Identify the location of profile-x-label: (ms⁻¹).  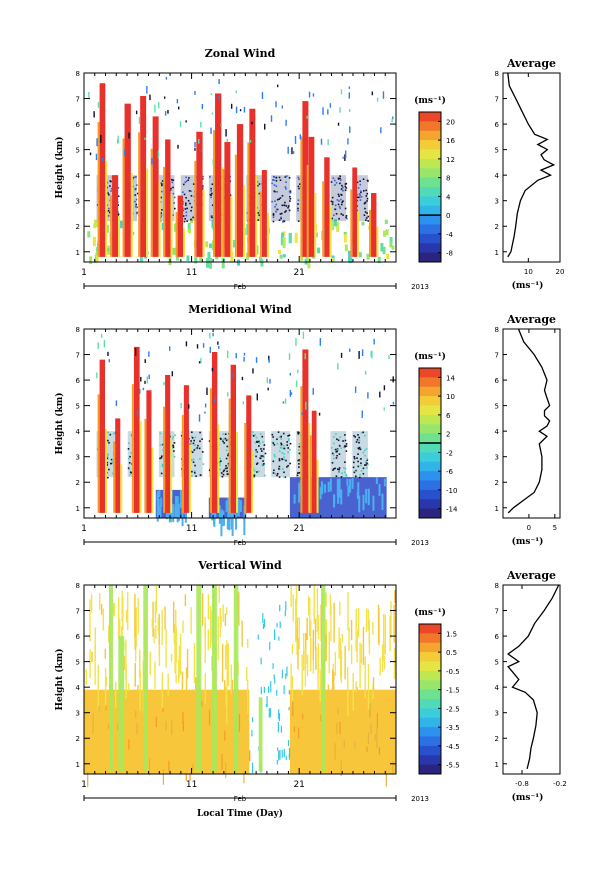
(528, 285).